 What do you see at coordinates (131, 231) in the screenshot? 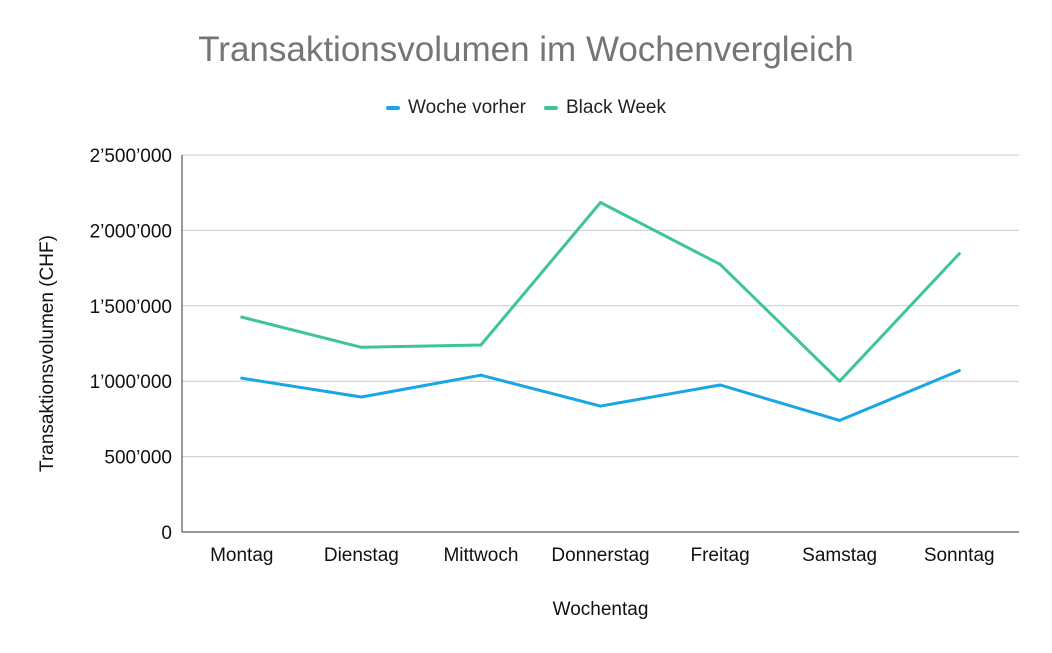
I see `y-tick-label: 2’000’000` at bounding box center [131, 231].